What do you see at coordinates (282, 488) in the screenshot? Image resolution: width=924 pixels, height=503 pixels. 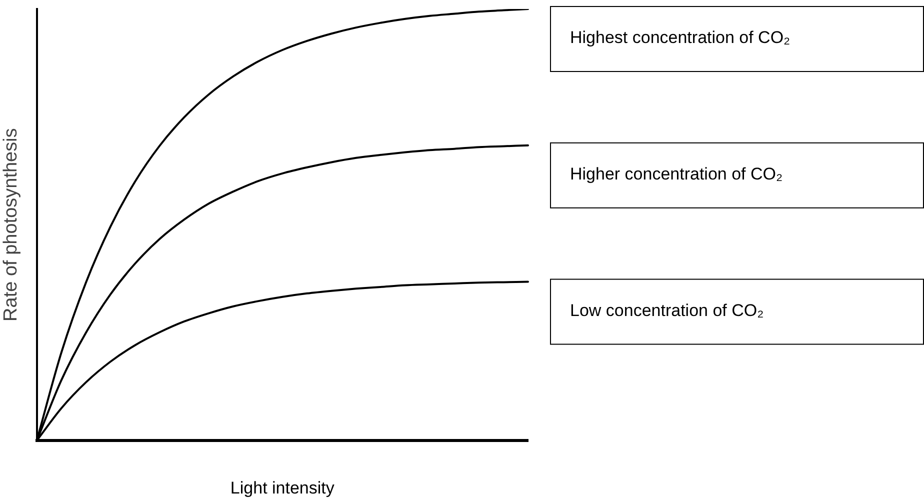 I see `x-axis-title: Light intensity` at bounding box center [282, 488].